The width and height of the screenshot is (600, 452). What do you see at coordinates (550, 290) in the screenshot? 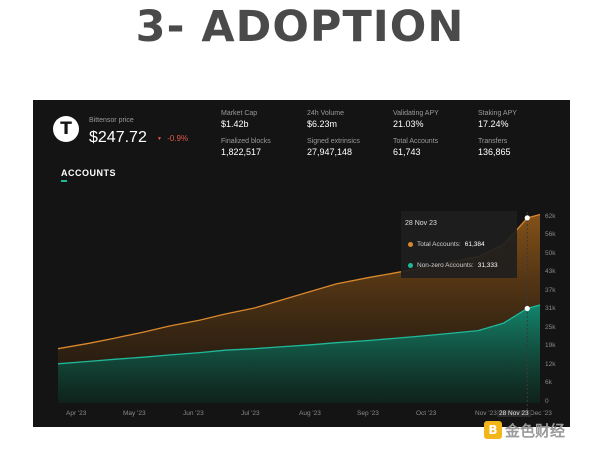
I see `y-tick-label: 37k` at bounding box center [550, 290].